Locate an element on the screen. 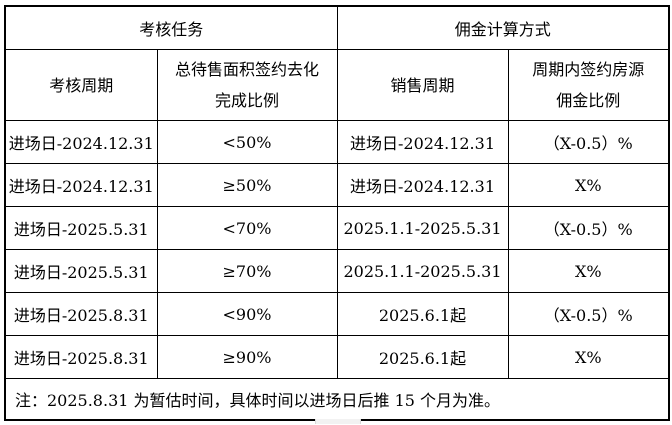  col-header-line: 销售周期 is located at coordinates (422, 85).